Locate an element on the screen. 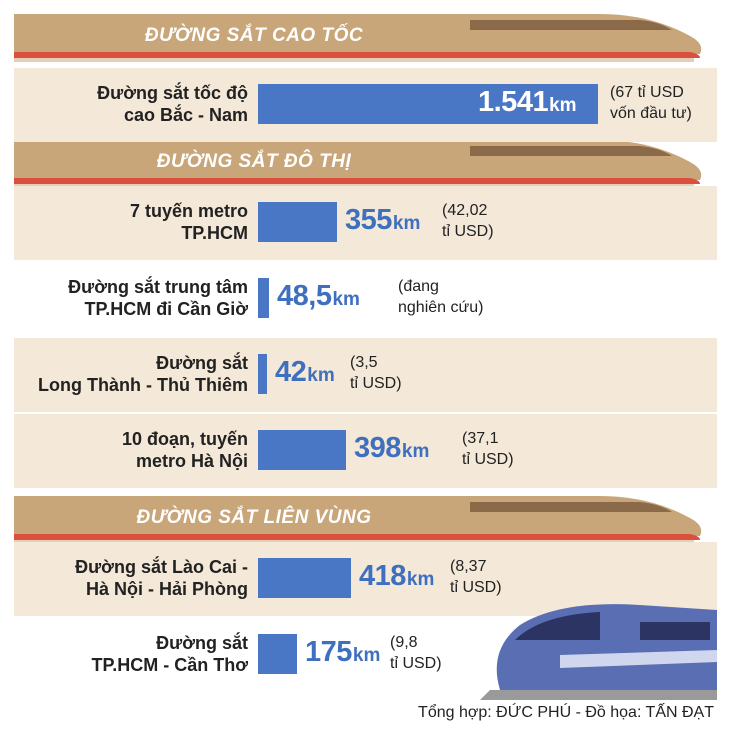 This screenshot has height=730, width=730. cost-note-line: (9,8 is located at coordinates (404, 642).